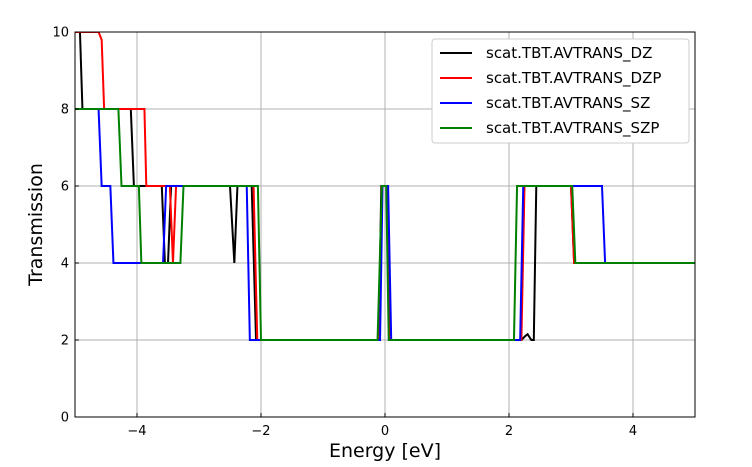 The image size is (752, 467). I want to click on x-tick-label: 4, so click(633, 431).